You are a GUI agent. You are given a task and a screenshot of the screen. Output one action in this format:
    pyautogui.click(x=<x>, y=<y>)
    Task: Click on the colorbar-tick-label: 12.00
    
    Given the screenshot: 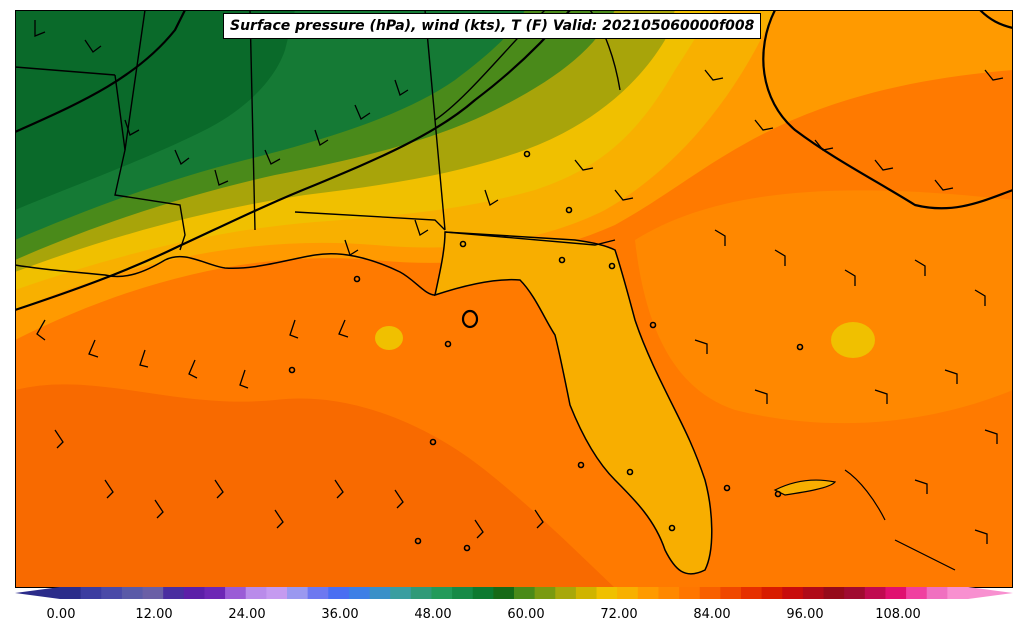 What is the action you would take?
    pyautogui.click(x=154, y=614)
    